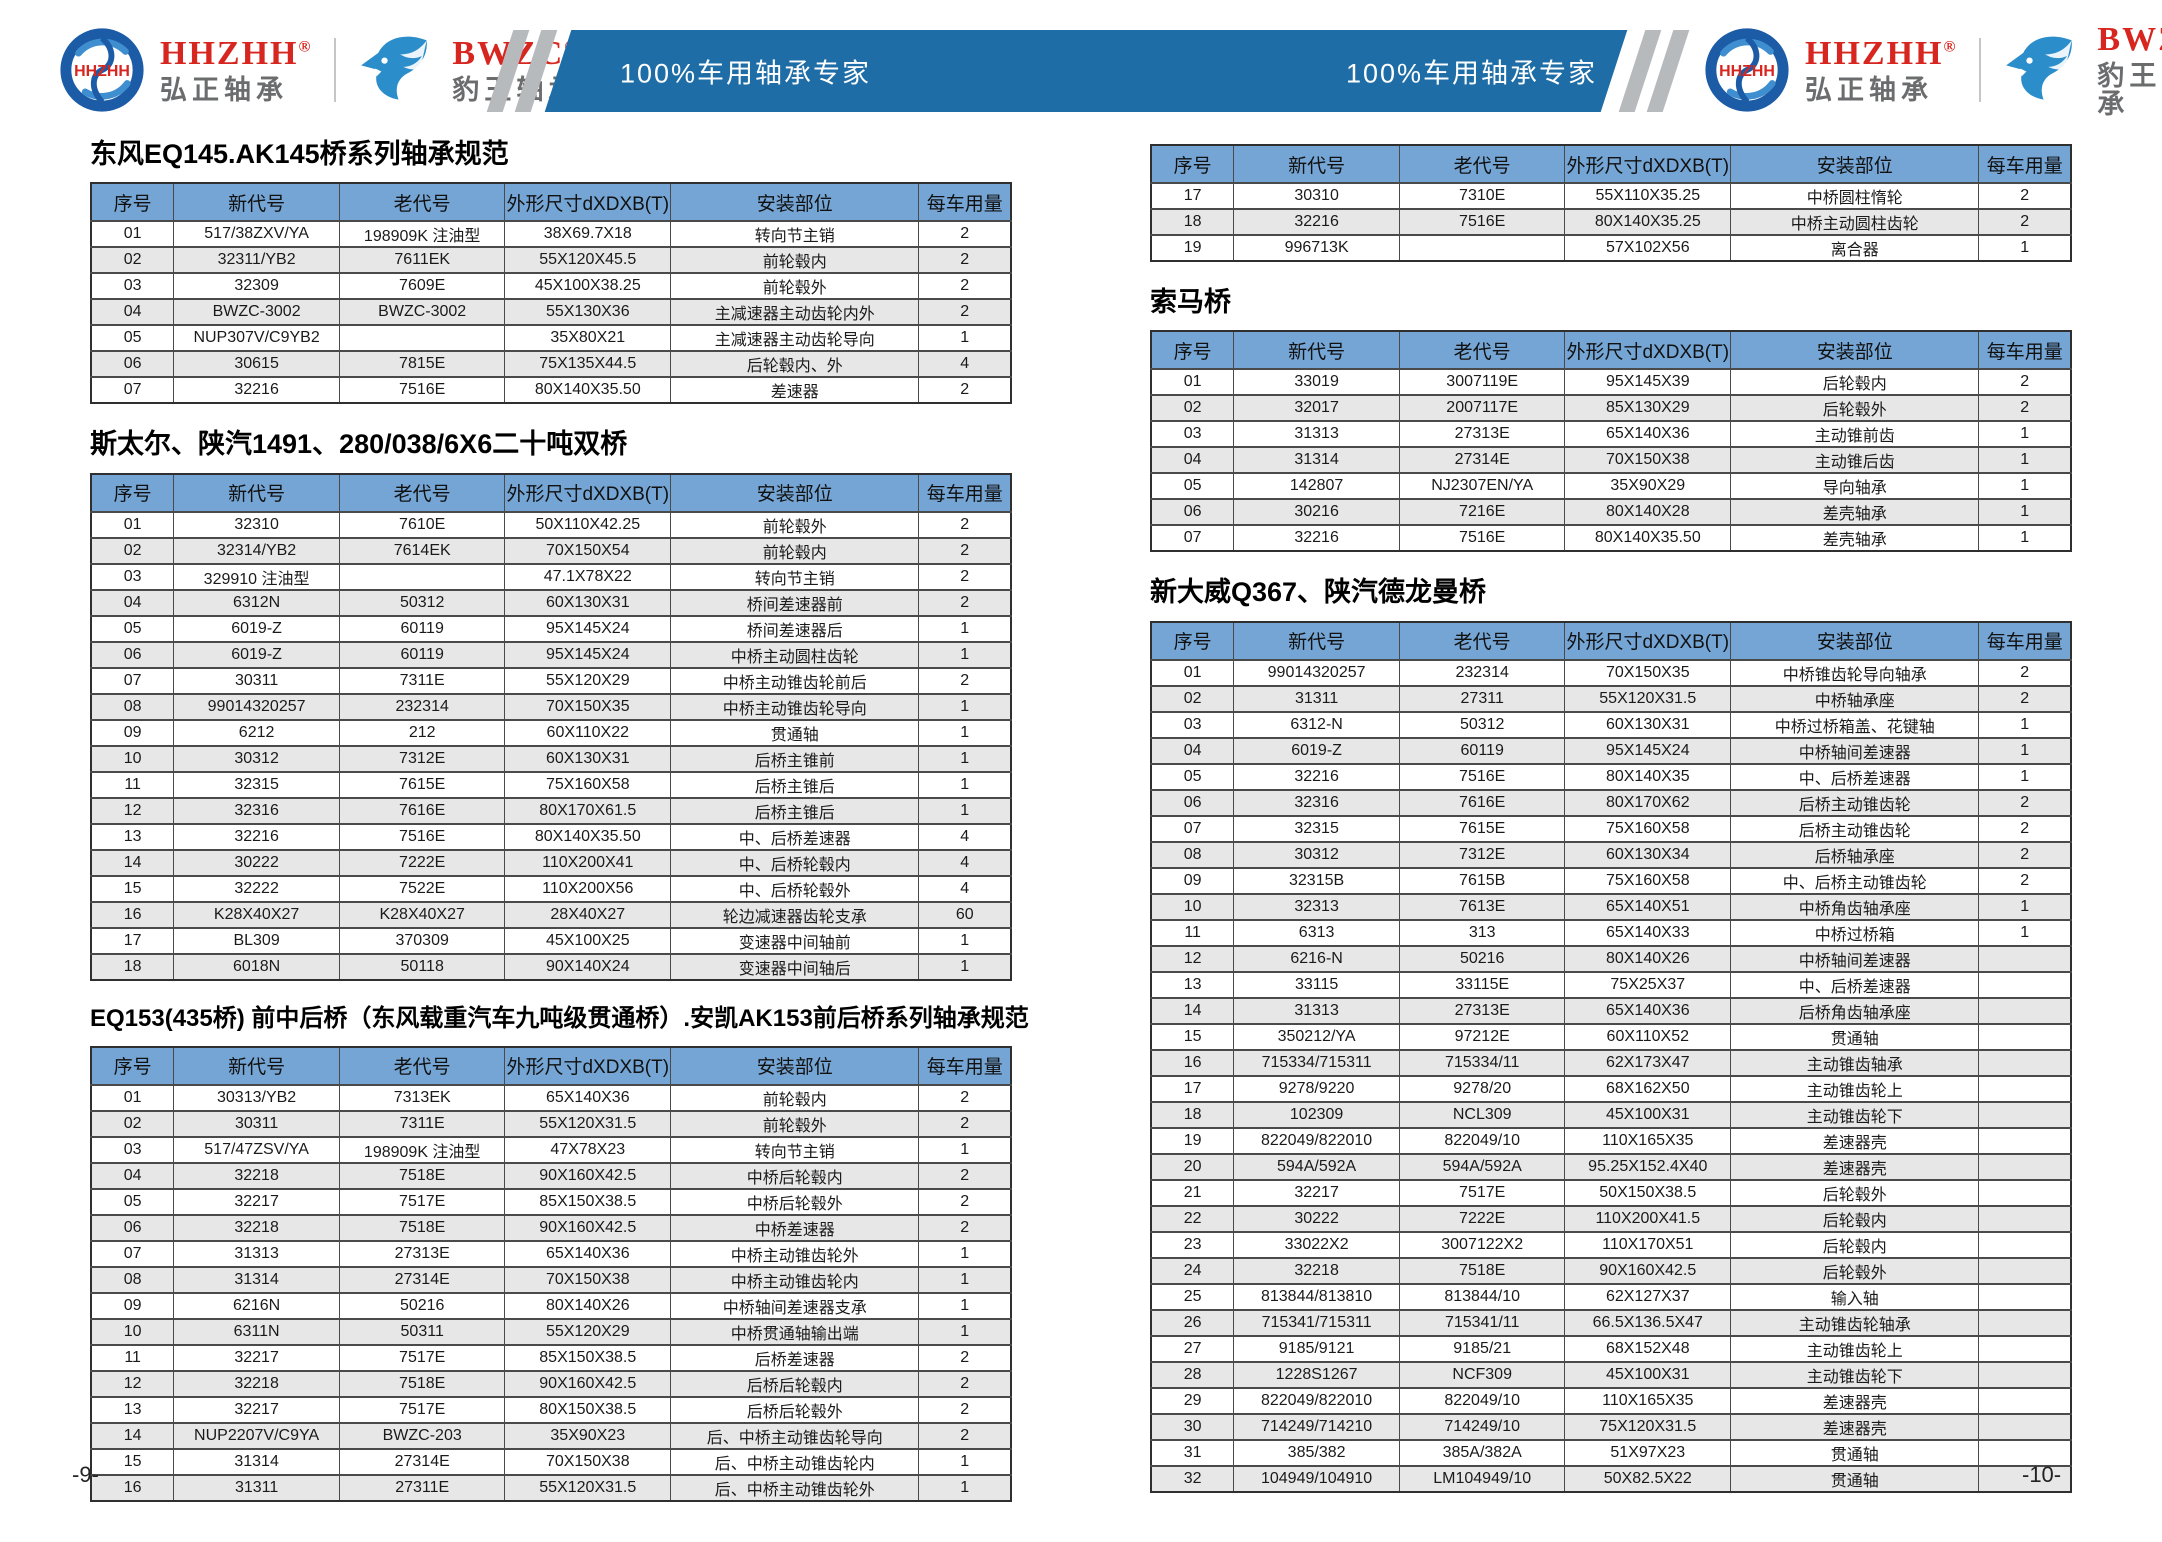  What do you see at coordinates (551, 1357) in the screenshot?
I see `table-row: 11 32217 7517E 85X150X38.5 后桥差速器 2` at bounding box center [551, 1357].